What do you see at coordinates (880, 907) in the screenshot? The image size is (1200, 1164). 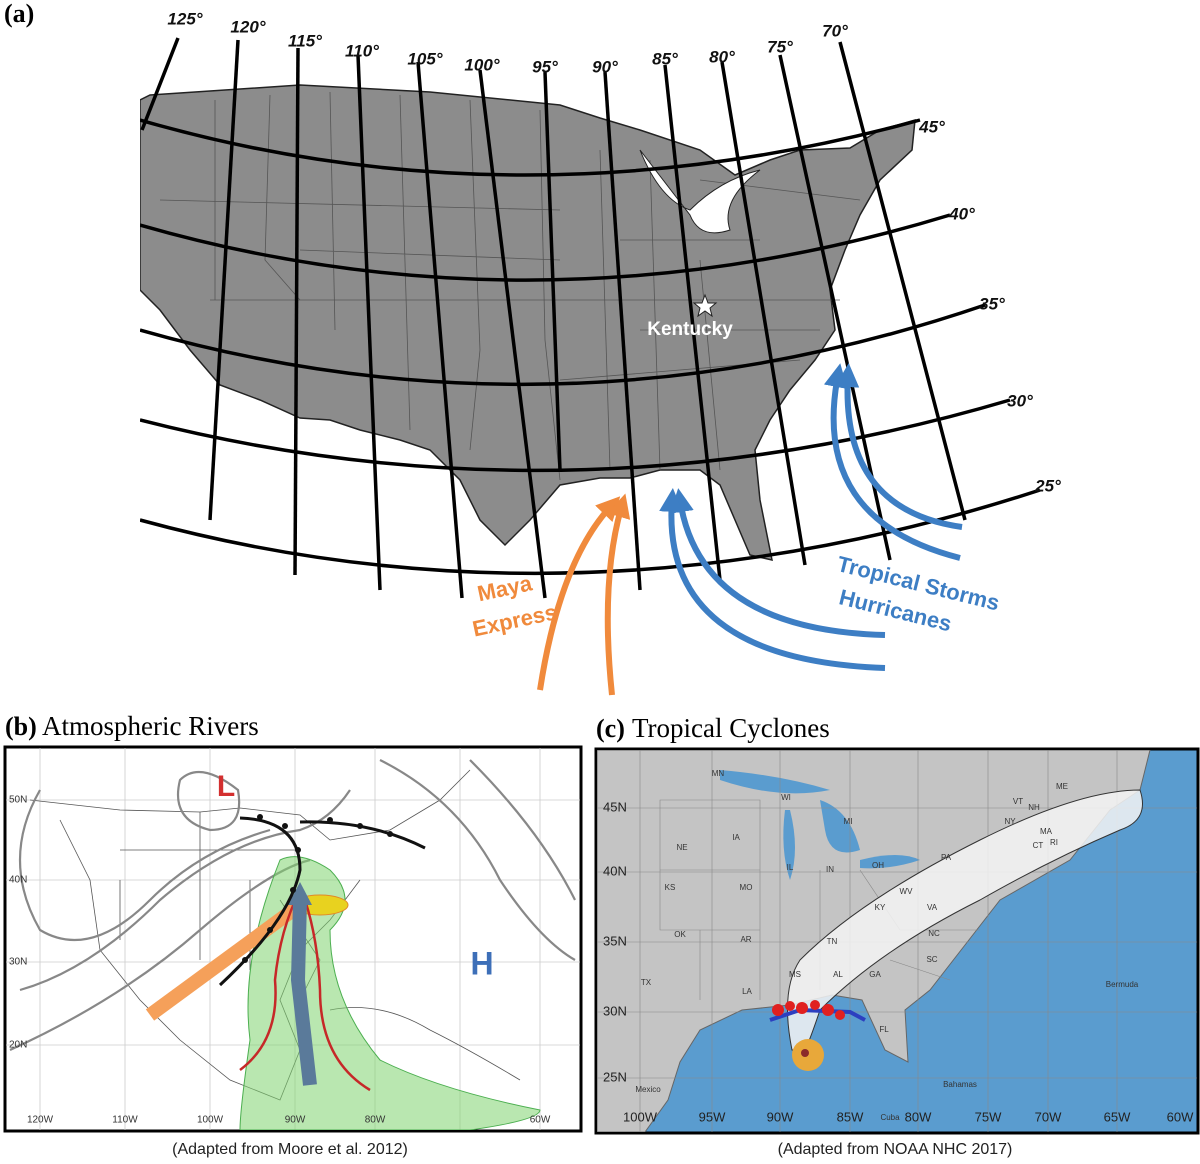 I see `state-label: KY` at bounding box center [880, 907].